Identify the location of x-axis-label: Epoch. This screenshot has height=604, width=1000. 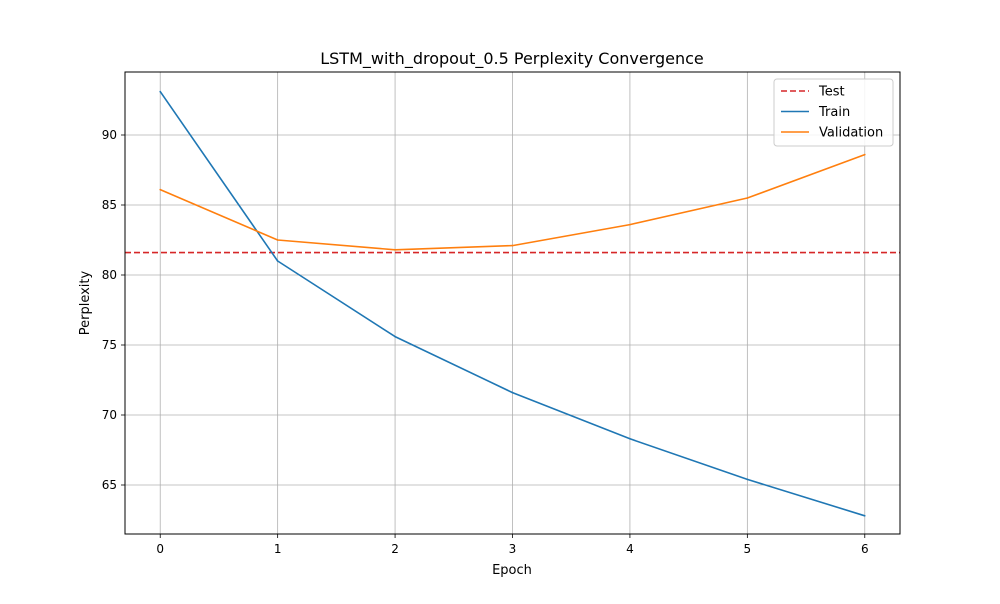
(512, 570).